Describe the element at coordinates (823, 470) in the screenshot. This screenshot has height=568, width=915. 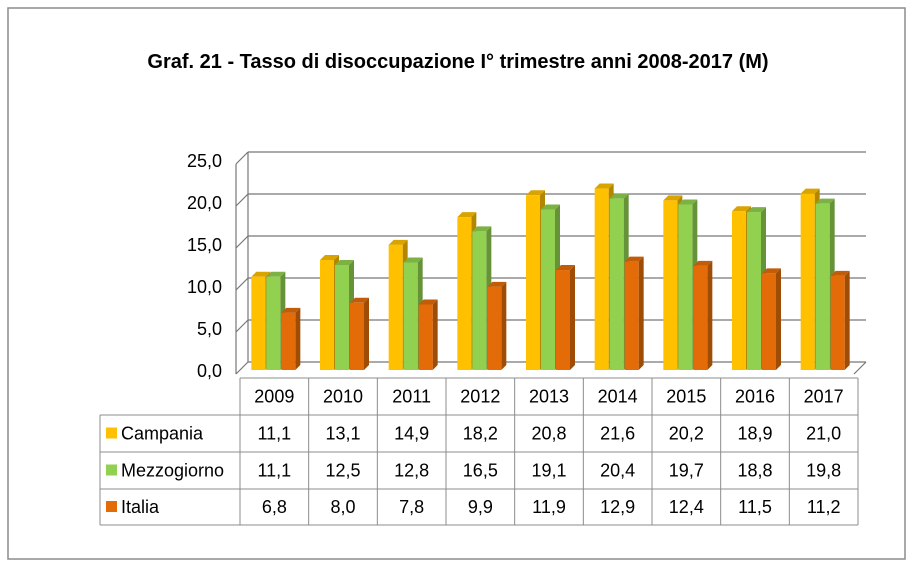
I see `table-value: 19,8` at that location.